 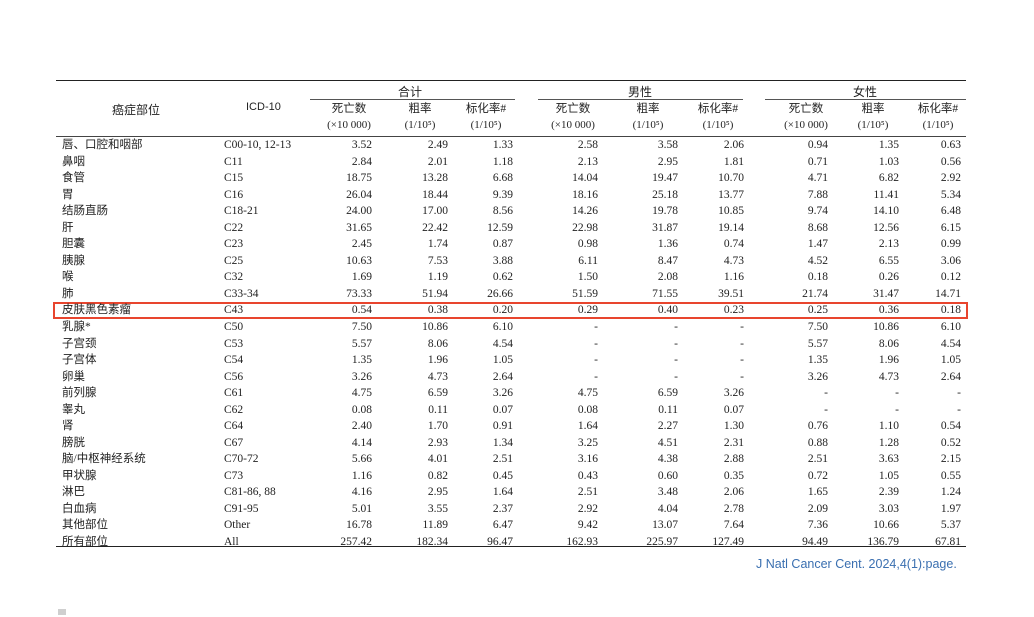 What do you see at coordinates (886, 525) in the screenshot?
I see `cell-value: 10.66` at bounding box center [886, 525].